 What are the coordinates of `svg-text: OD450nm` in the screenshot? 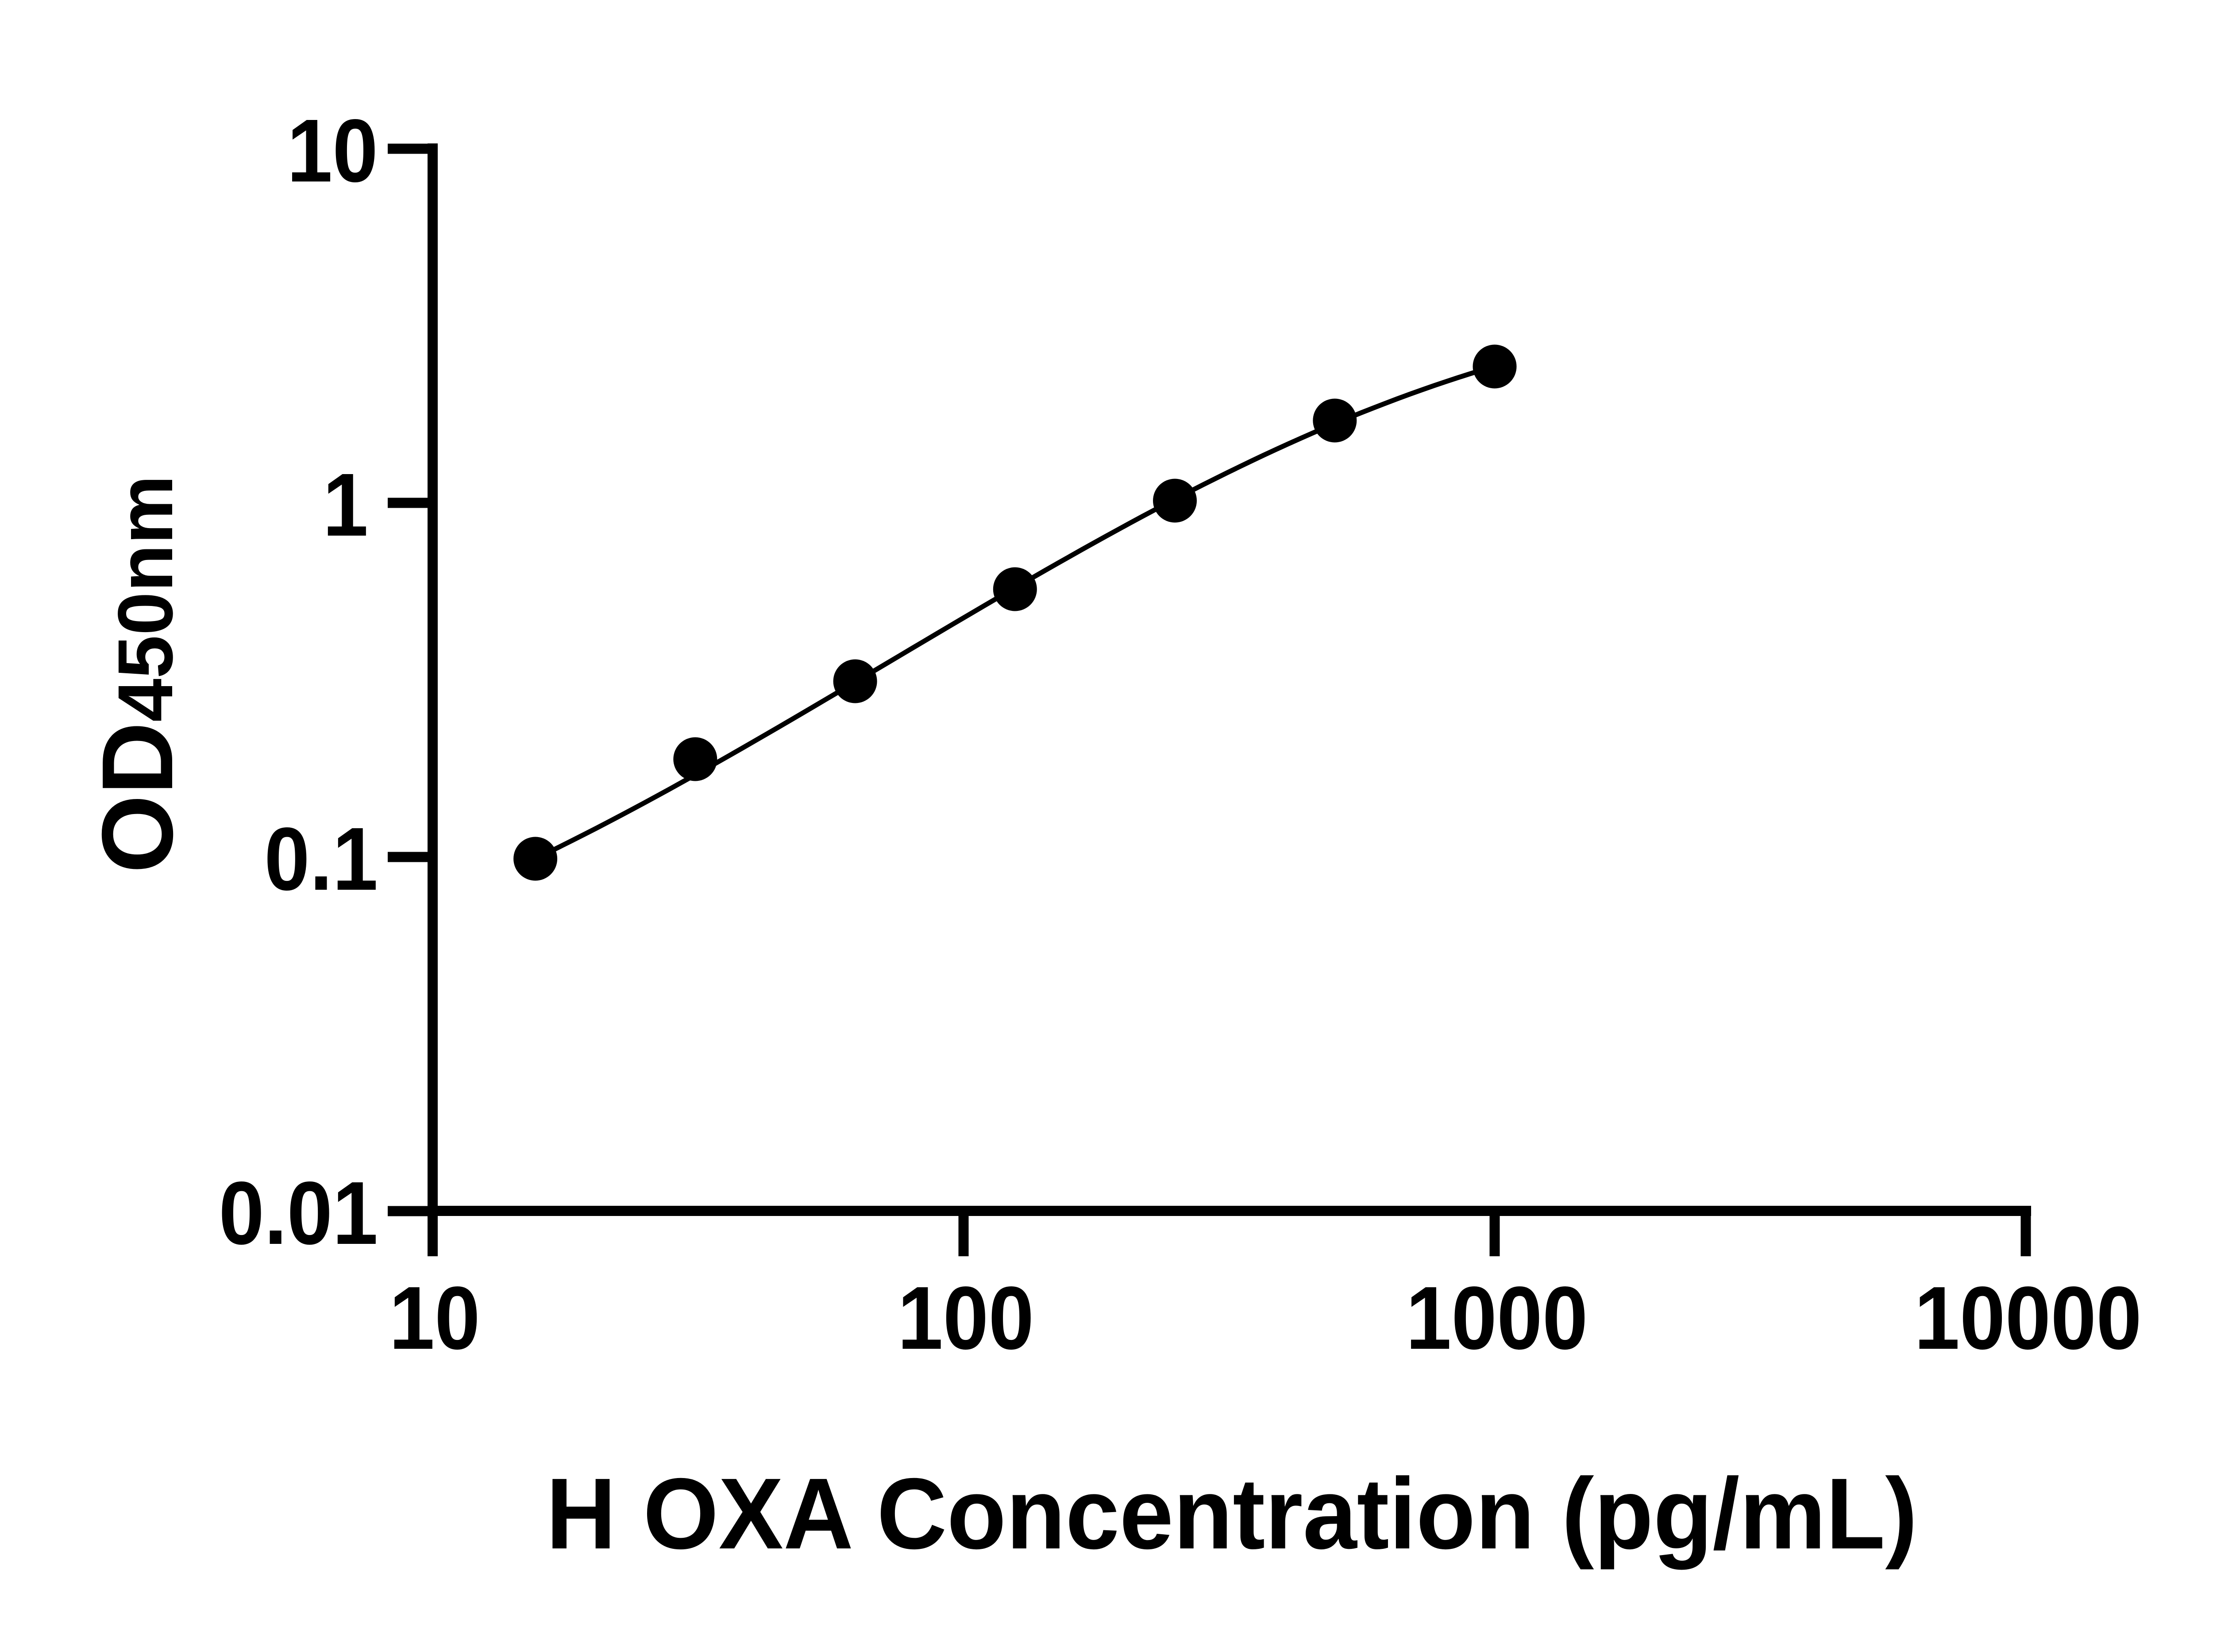 It's located at (137, 674).